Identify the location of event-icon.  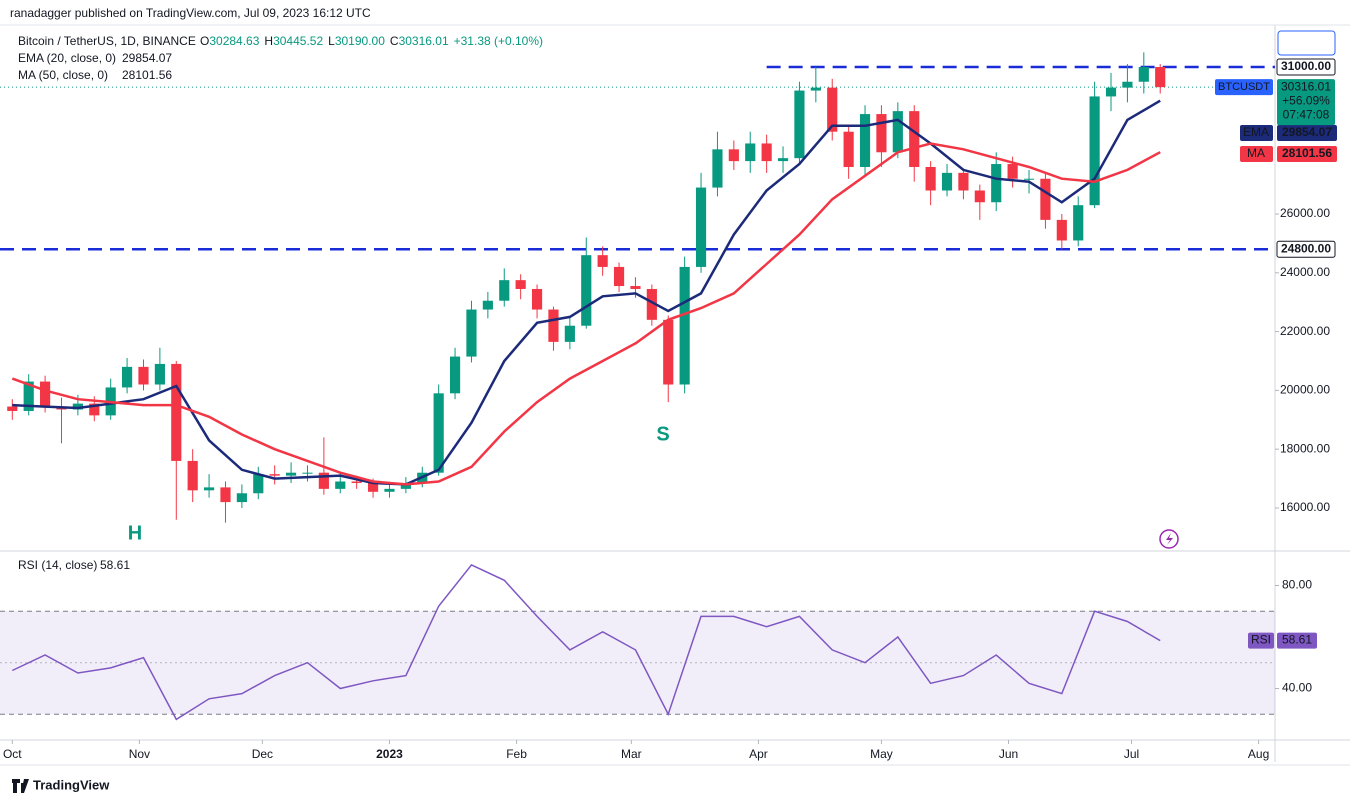
(1169, 539).